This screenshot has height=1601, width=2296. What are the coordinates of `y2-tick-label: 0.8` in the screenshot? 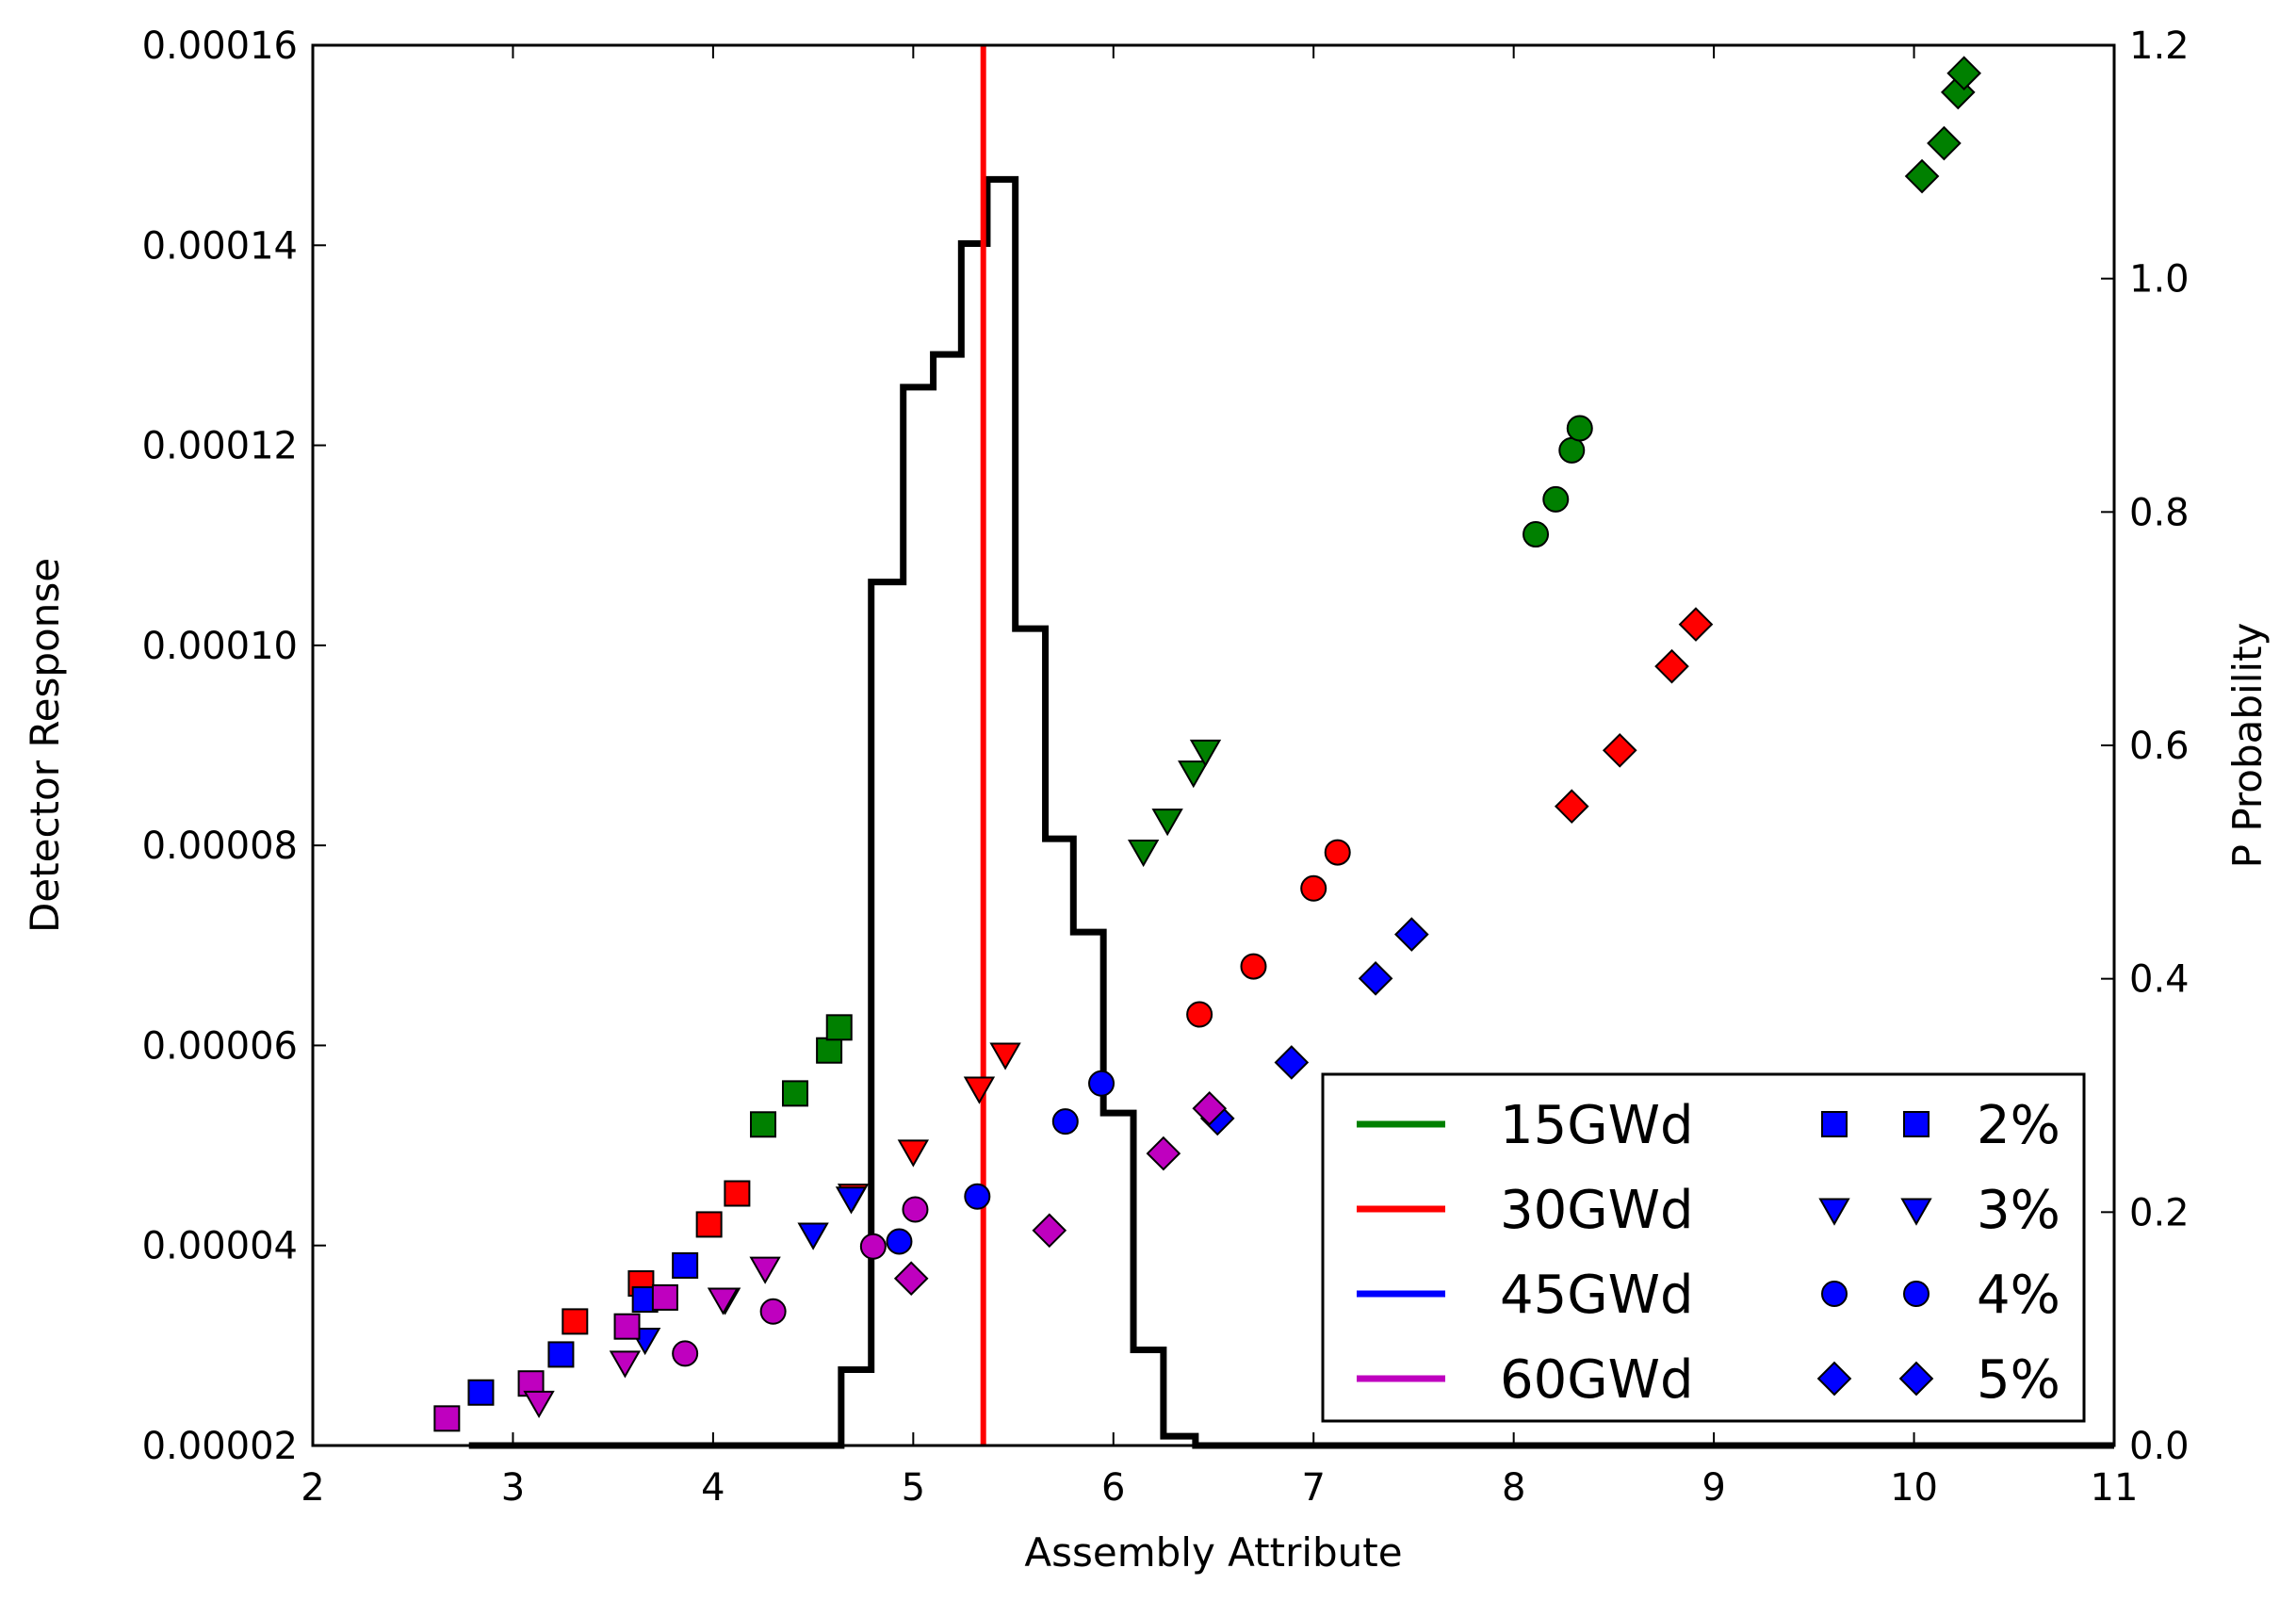 It's located at (2159, 512).